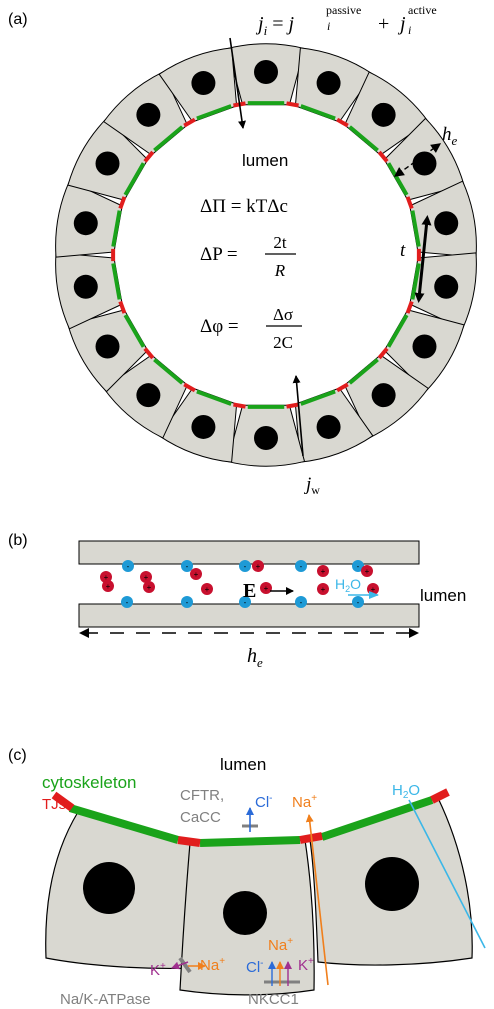 This screenshot has height=1009, width=494. I want to click on thickness-label: t, so click(403, 250).